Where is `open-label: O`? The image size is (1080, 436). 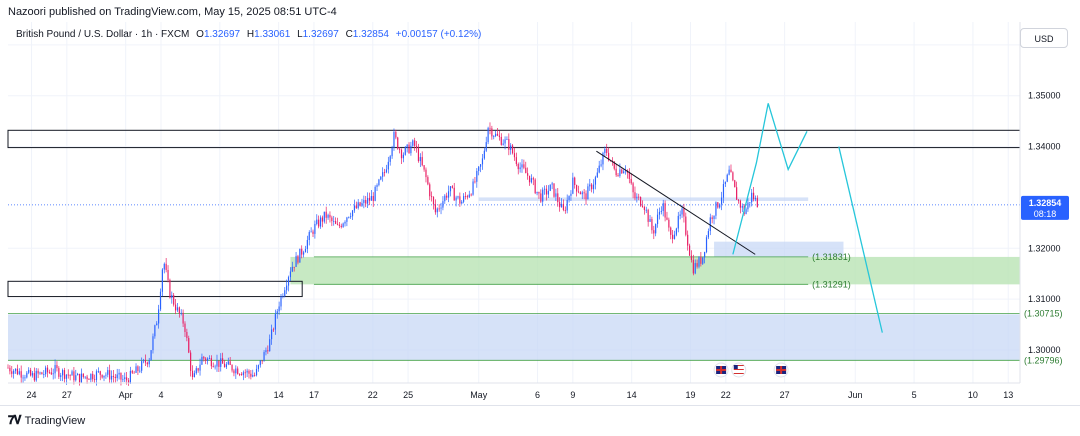
open-label: O is located at coordinates (200, 34).